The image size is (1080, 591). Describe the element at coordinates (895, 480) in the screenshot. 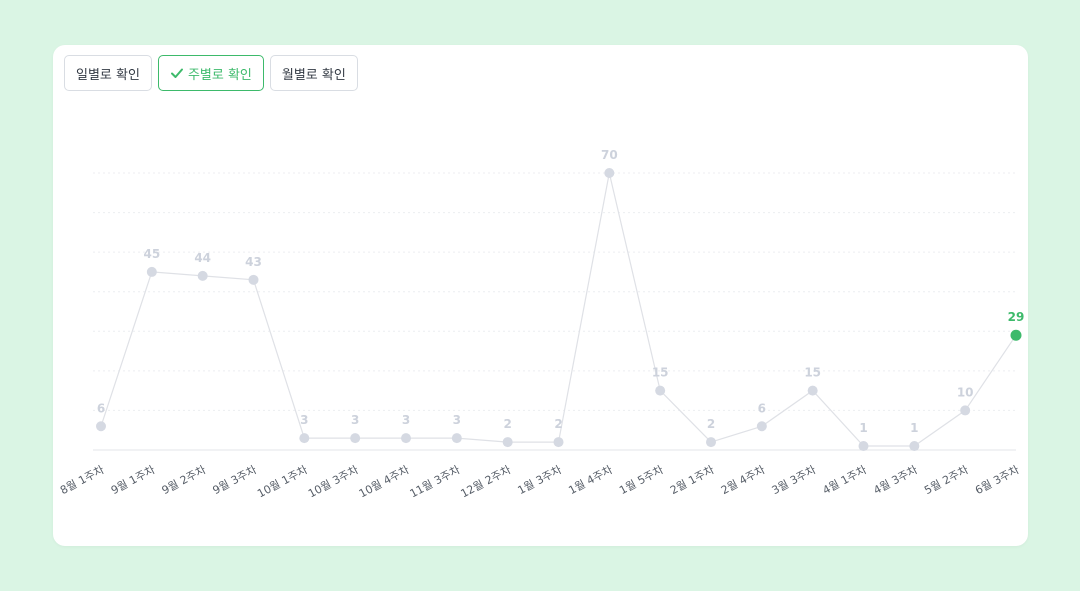

I see `x-tick-label: 4월 3주차` at that location.